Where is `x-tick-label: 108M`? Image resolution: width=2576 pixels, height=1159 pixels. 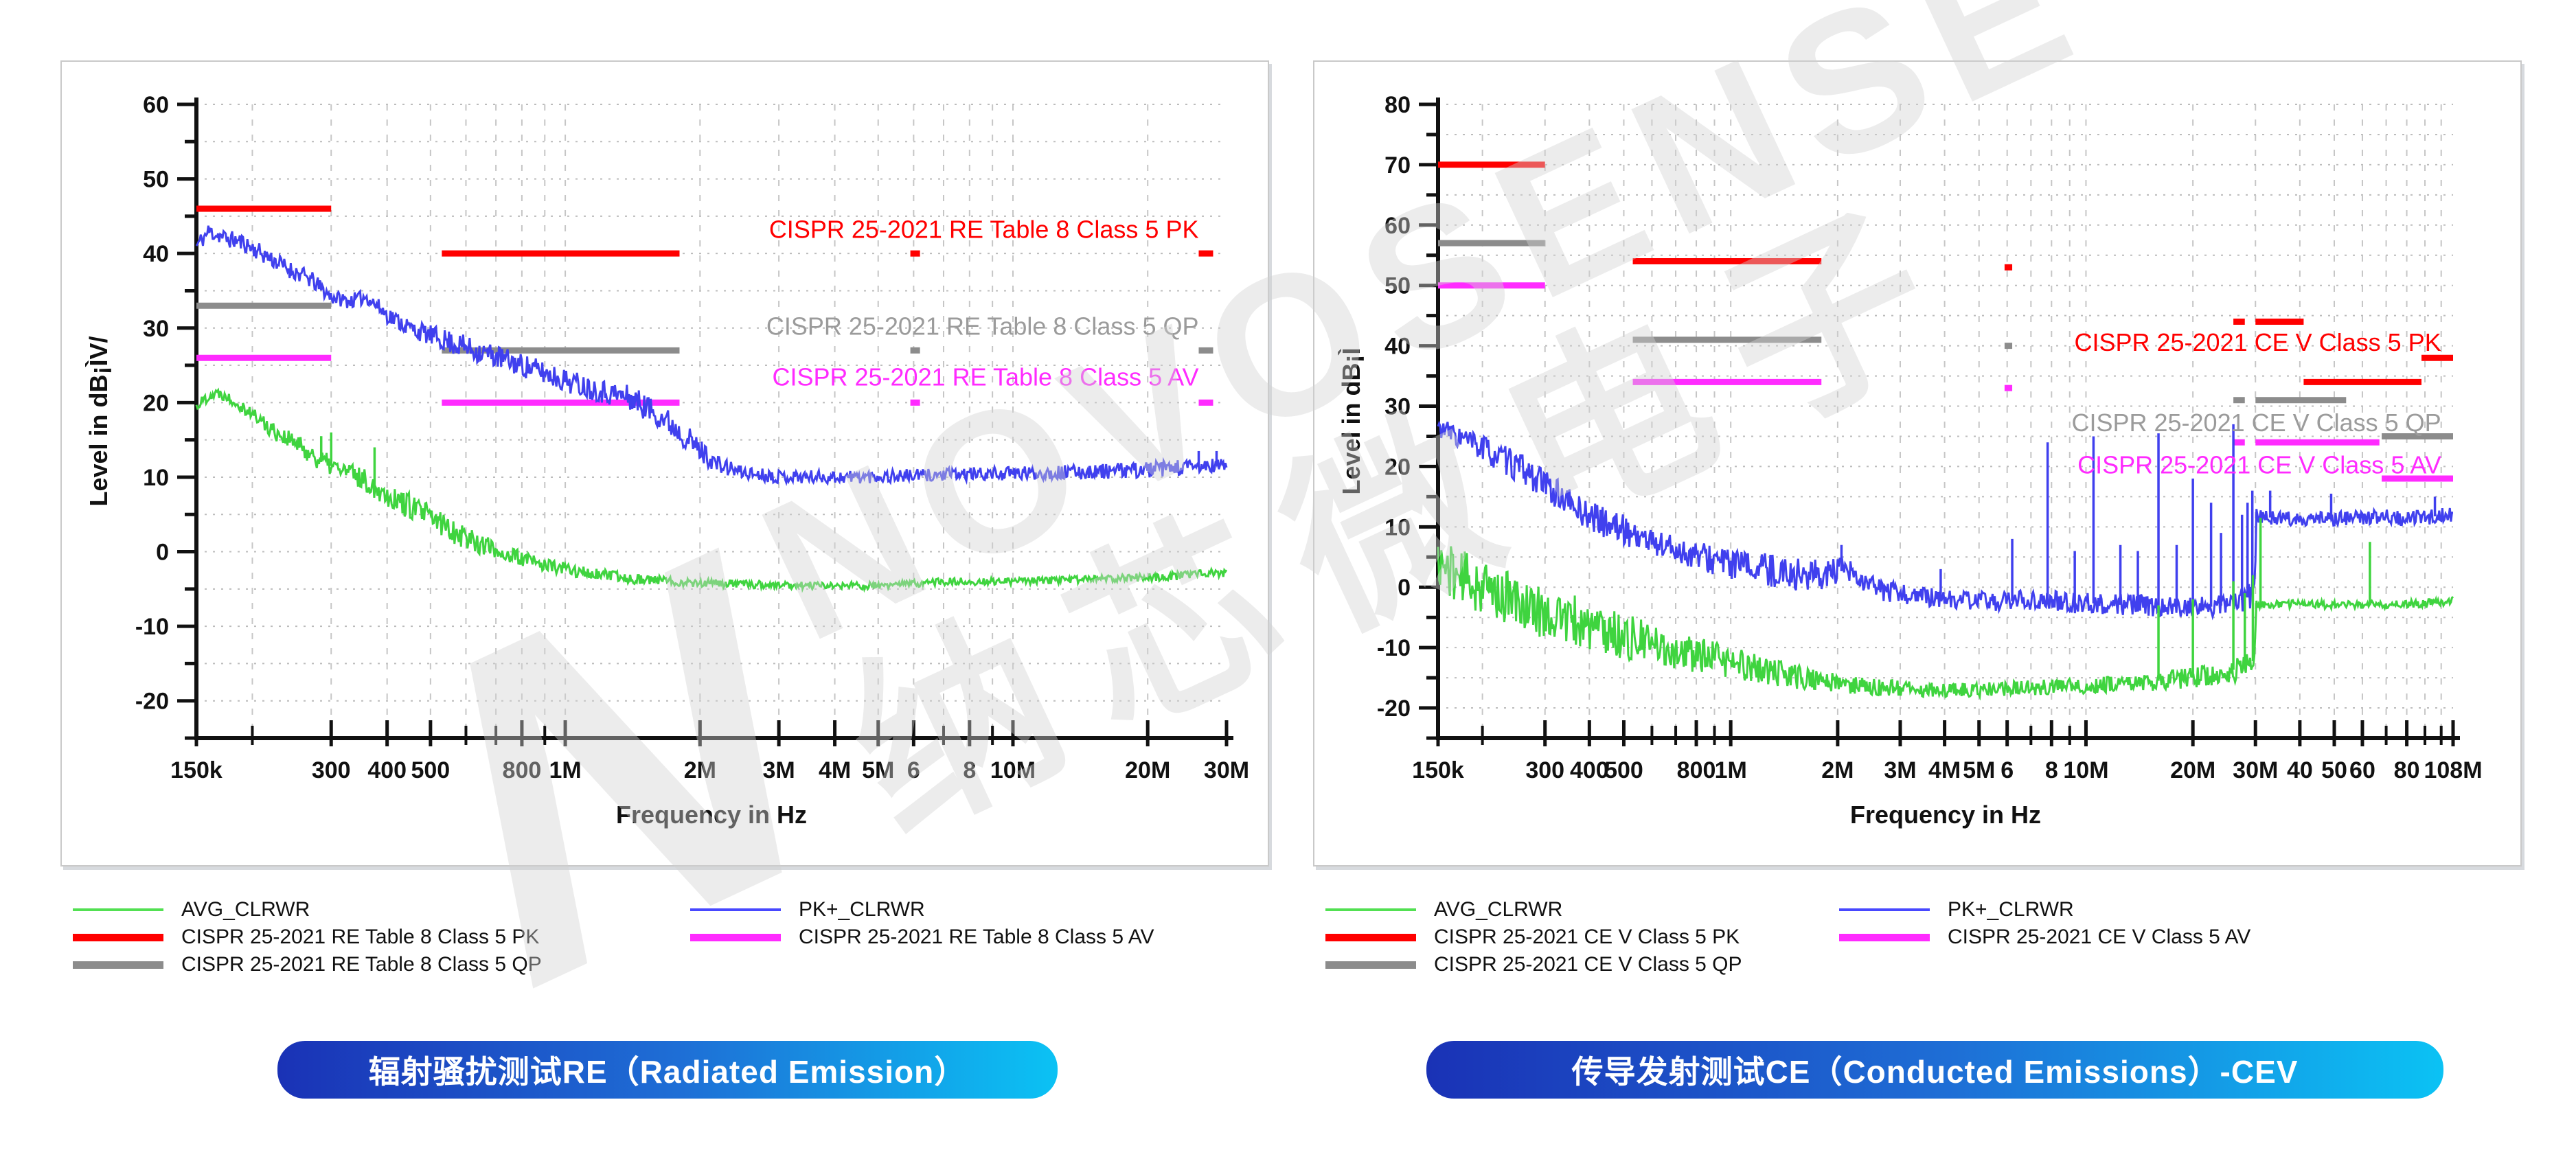
x-tick-label: 108M is located at coordinates (2453, 770).